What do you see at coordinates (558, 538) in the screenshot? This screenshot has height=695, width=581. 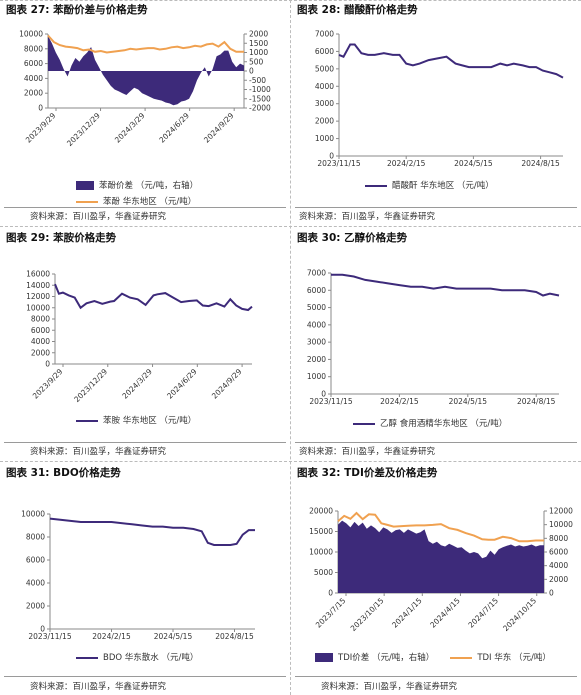 I see `y2-tick-label: 8000` at bounding box center [558, 538].